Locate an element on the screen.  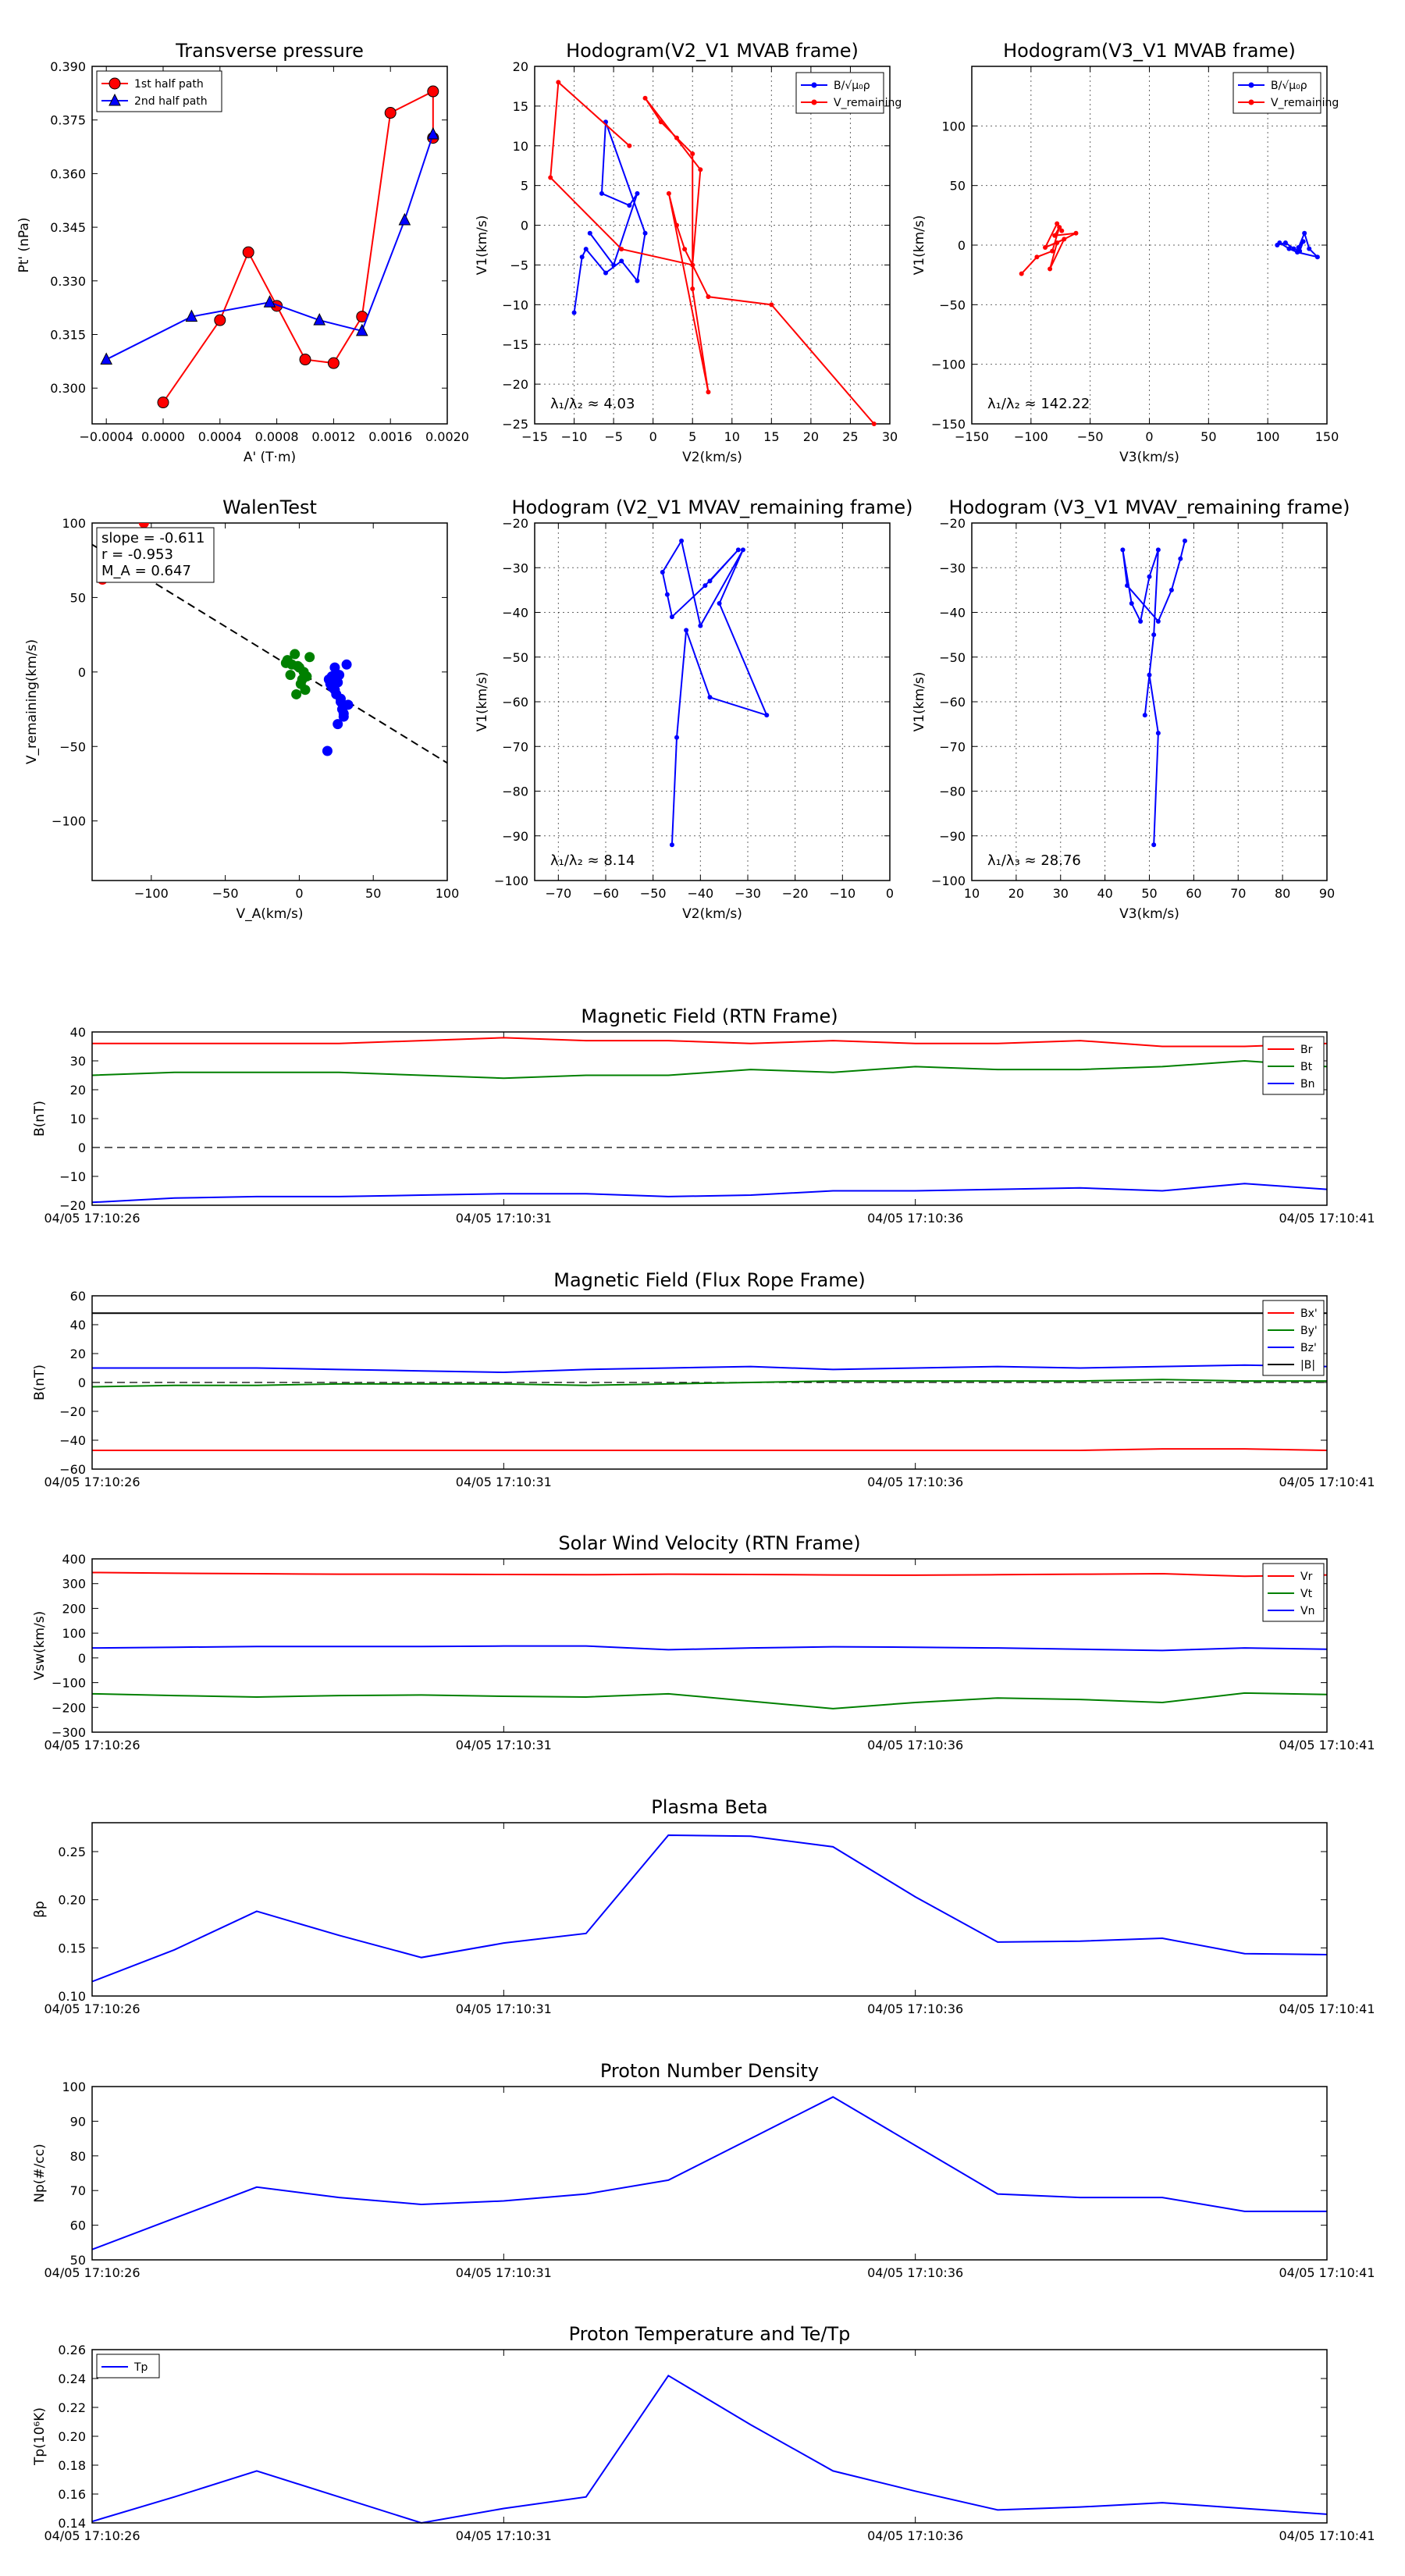
ts1-xtick-label: 04/05 17:10:41 is located at coordinates (1327, 1218).